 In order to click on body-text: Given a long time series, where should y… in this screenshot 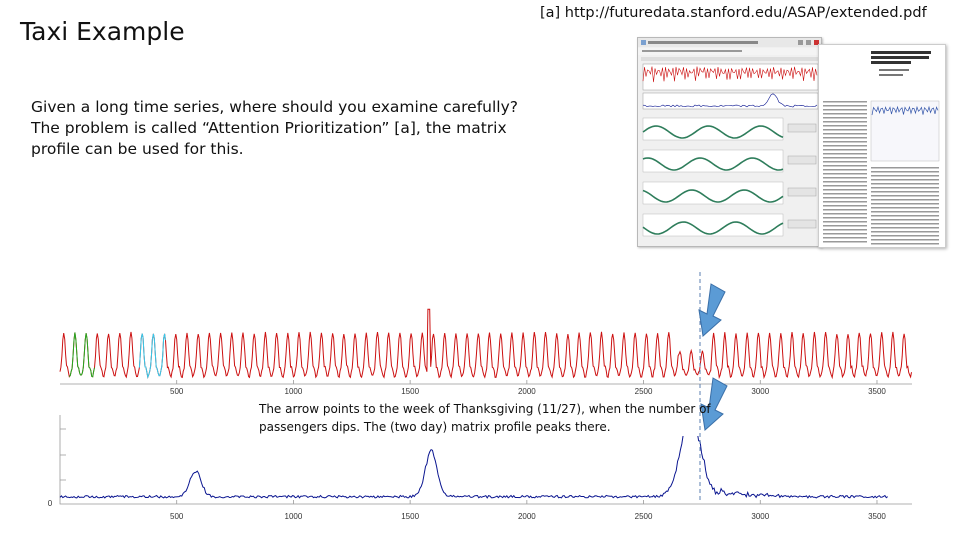, I will do `click(281, 128)`.